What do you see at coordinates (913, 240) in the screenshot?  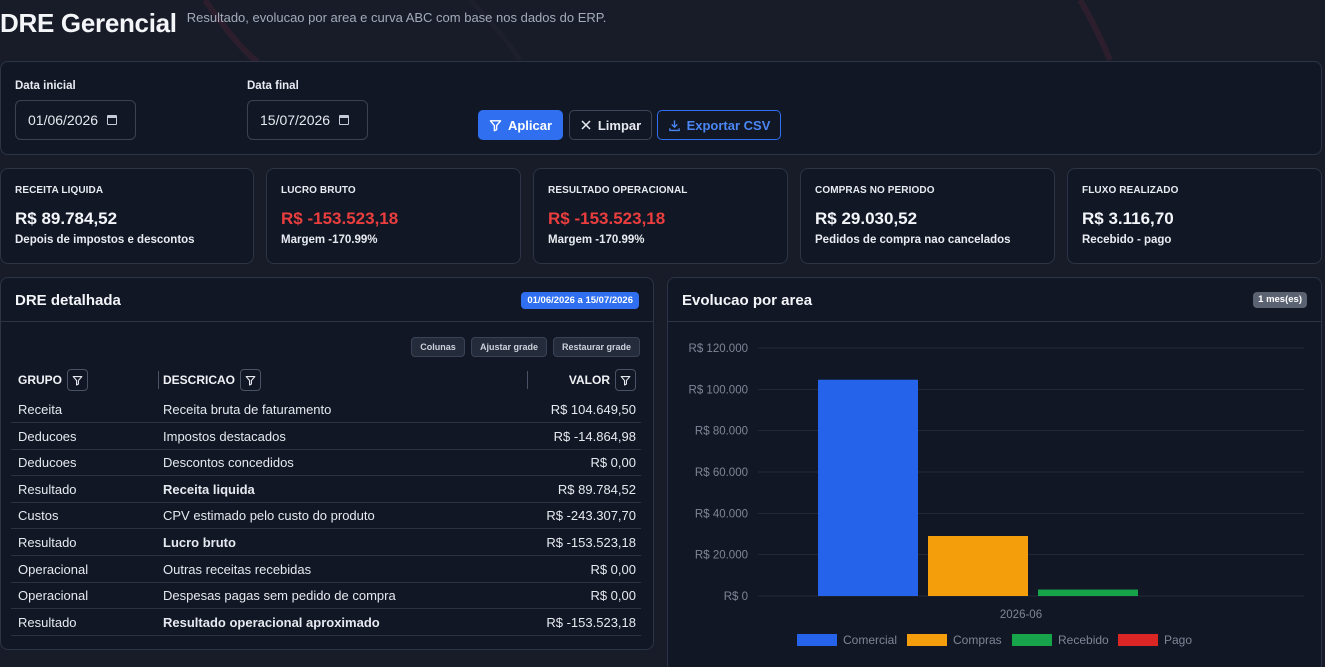 I see `kpi-note: Pedidos de compra nao cancelados` at bounding box center [913, 240].